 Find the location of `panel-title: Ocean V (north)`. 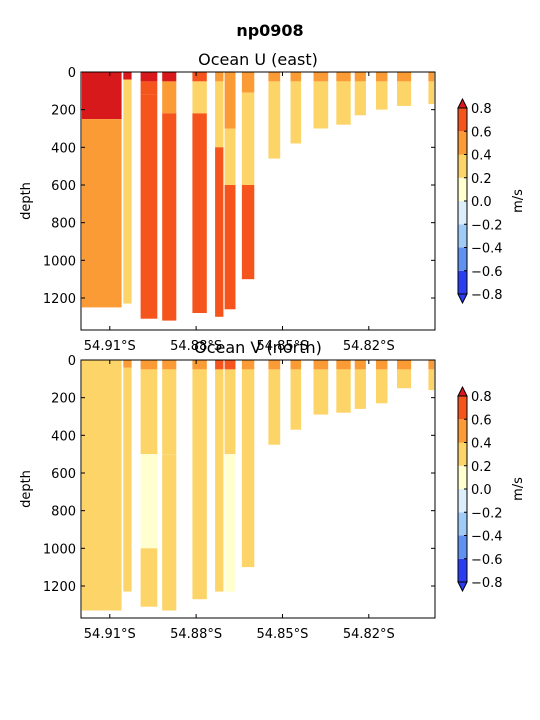

panel-title: Ocean V (north) is located at coordinates (258, 347).